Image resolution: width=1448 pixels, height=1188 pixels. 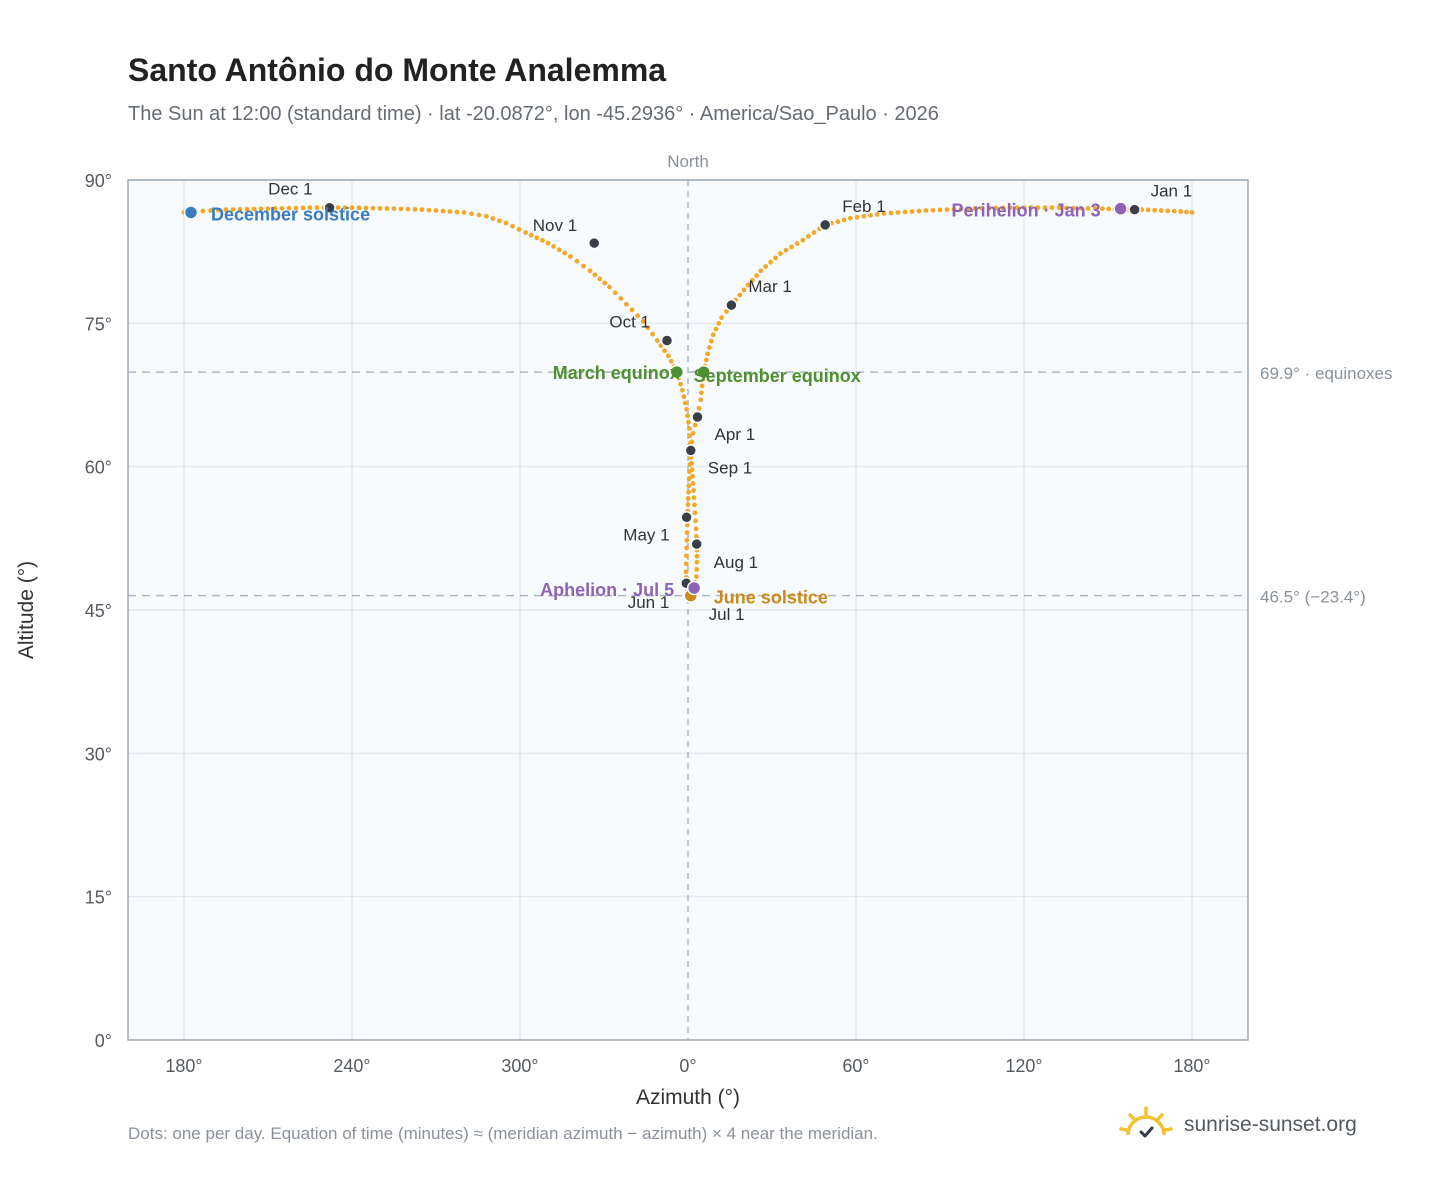 What do you see at coordinates (1270, 1124) in the screenshot?
I see `brand-name: sunrise-sunset.org` at bounding box center [1270, 1124].